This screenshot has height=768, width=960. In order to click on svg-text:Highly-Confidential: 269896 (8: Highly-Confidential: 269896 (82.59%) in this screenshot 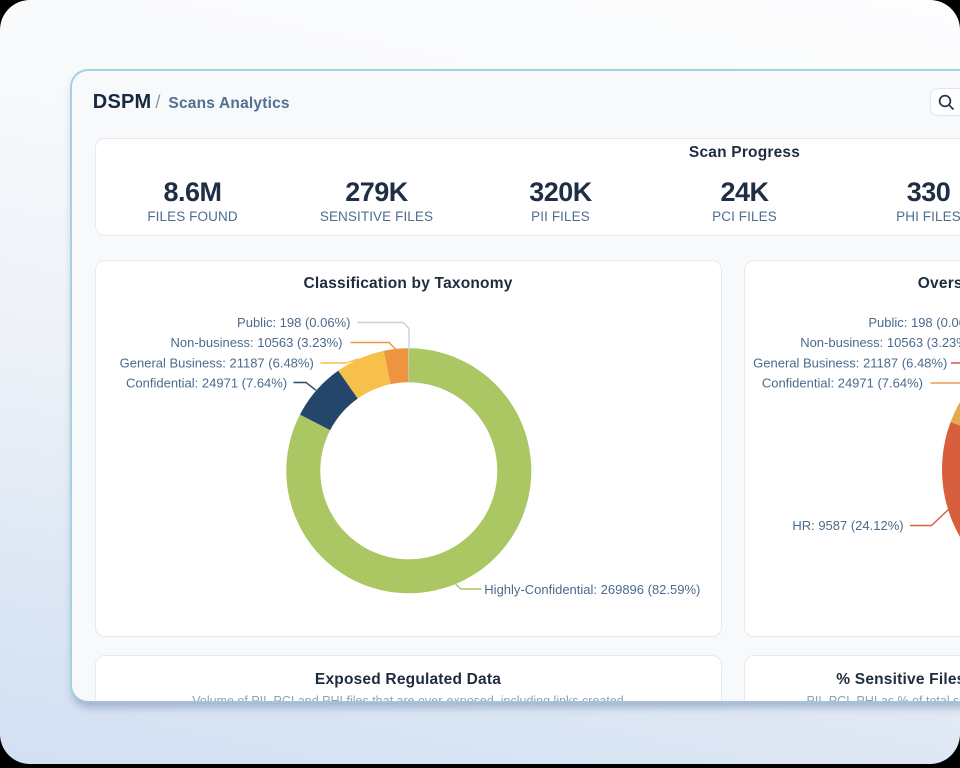, I will do `click(592, 589)`.